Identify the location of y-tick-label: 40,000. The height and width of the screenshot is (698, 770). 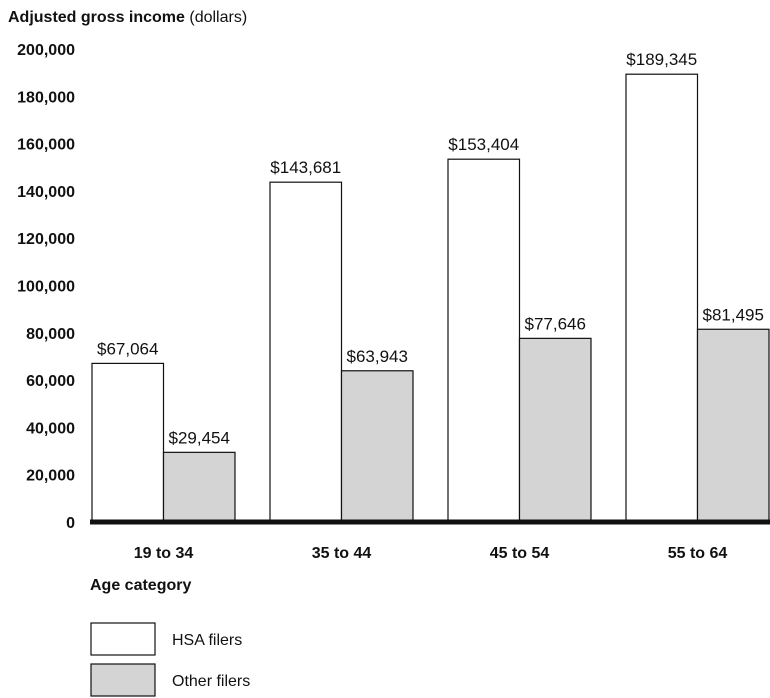
(50, 428).